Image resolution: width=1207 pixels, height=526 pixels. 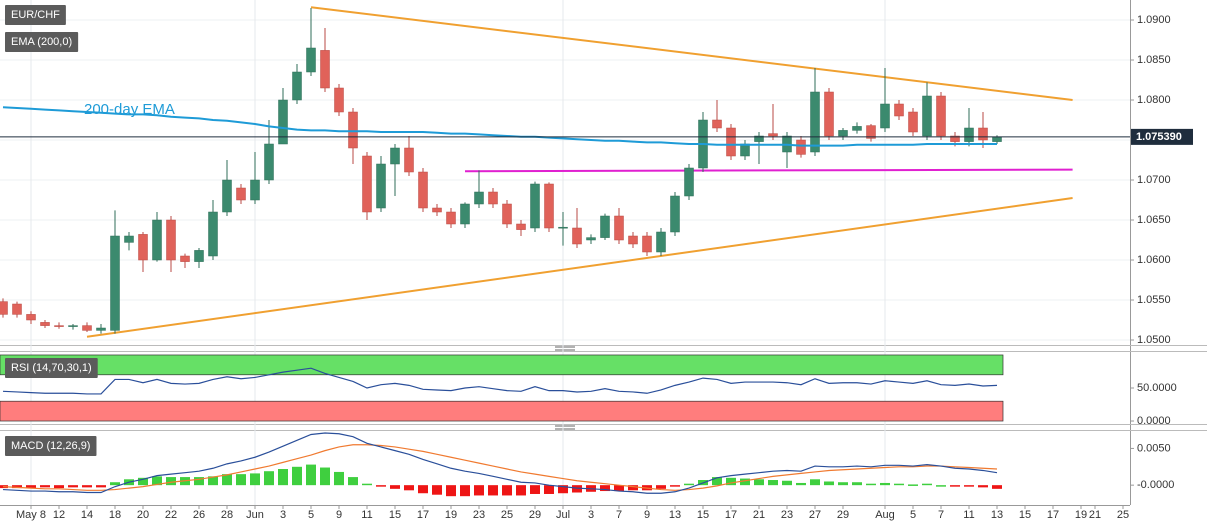 What do you see at coordinates (759, 515) in the screenshot?
I see `x-tick-label: 21` at bounding box center [759, 515].